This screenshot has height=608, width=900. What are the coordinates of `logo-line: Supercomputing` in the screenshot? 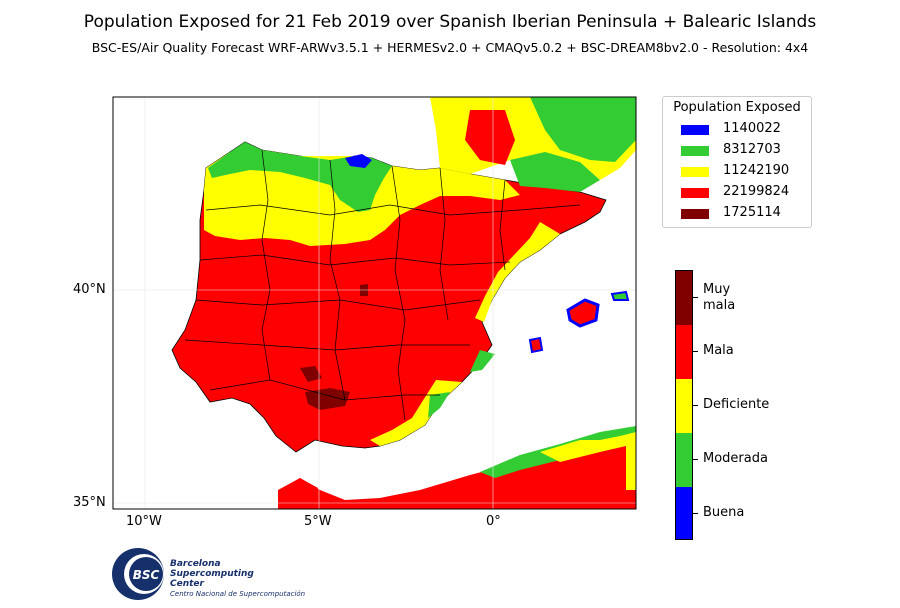 It's located at (212, 574).